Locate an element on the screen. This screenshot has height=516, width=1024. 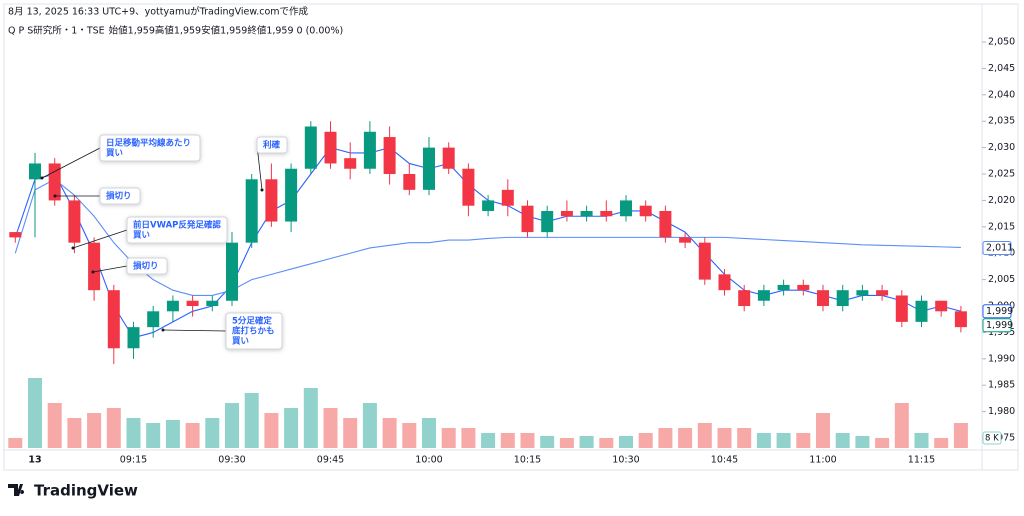
y-tick-label: 2,030 is located at coordinates (1001, 147).